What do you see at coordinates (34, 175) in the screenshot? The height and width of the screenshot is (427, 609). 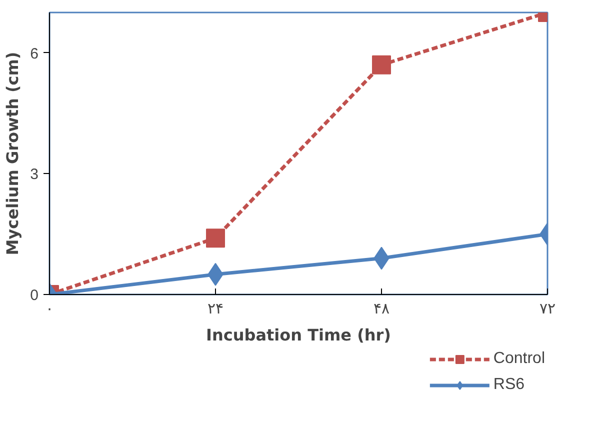 I see `y-tick-label: 3` at bounding box center [34, 175].